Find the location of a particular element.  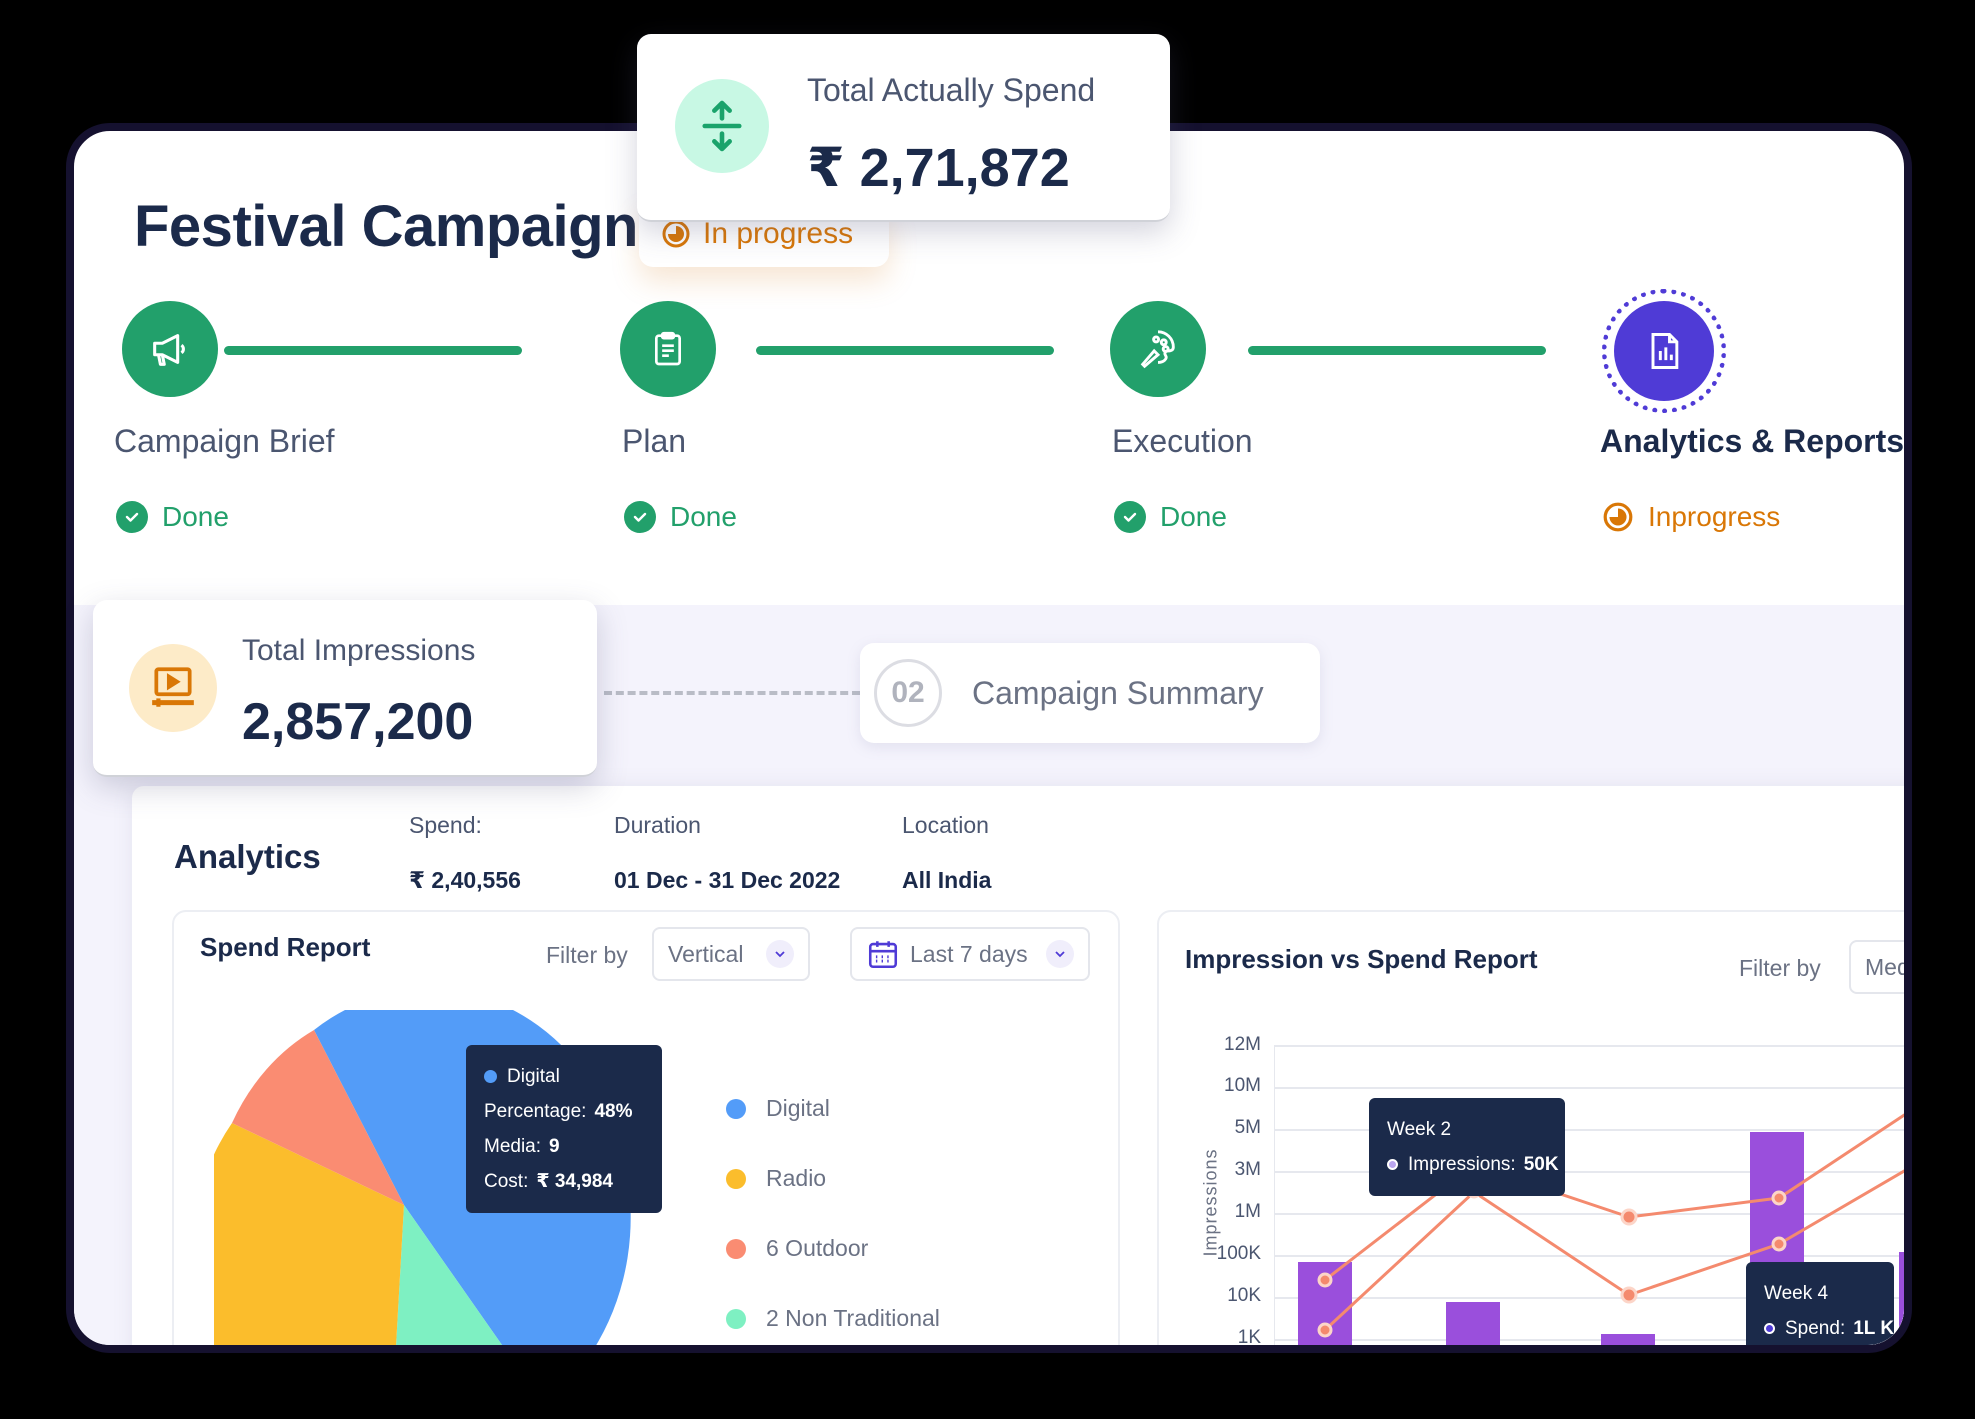

tooltip-value: 48% is located at coordinates (613, 1111).